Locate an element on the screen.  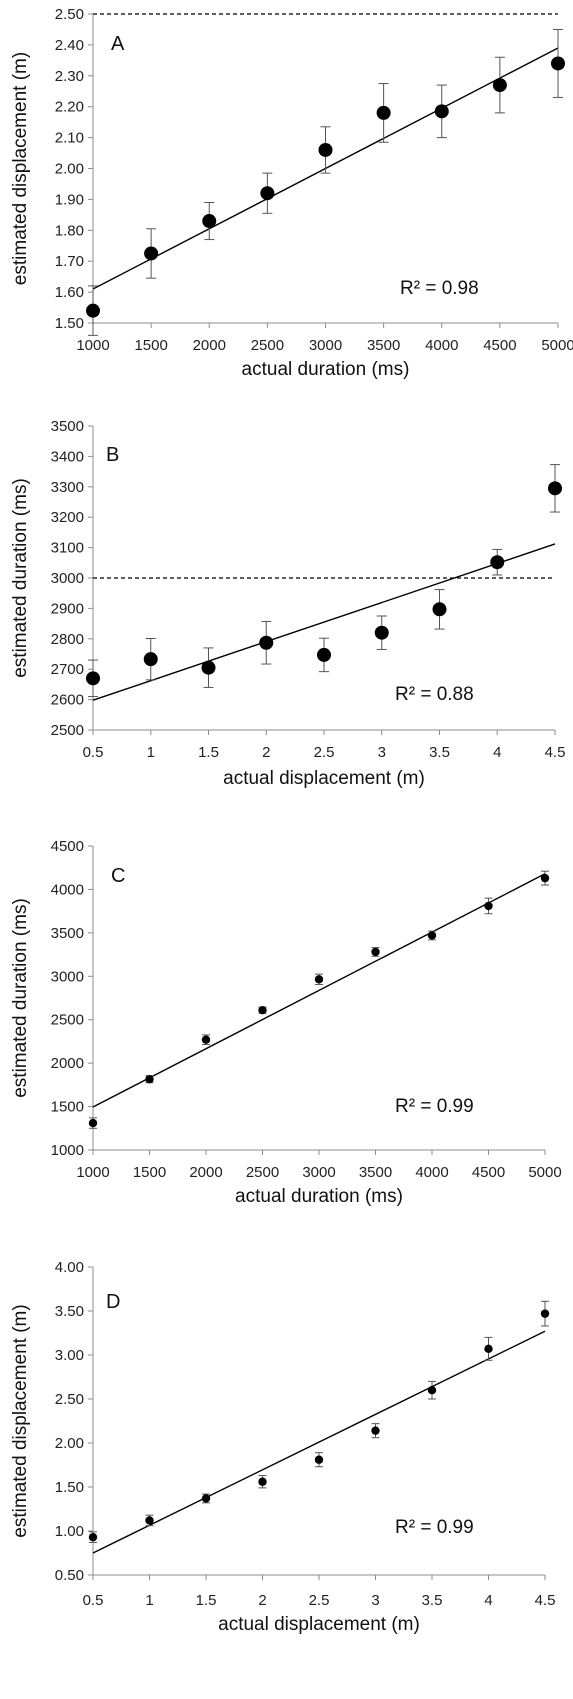
x-tick-label: 3.5 is located at coordinates (439, 752).